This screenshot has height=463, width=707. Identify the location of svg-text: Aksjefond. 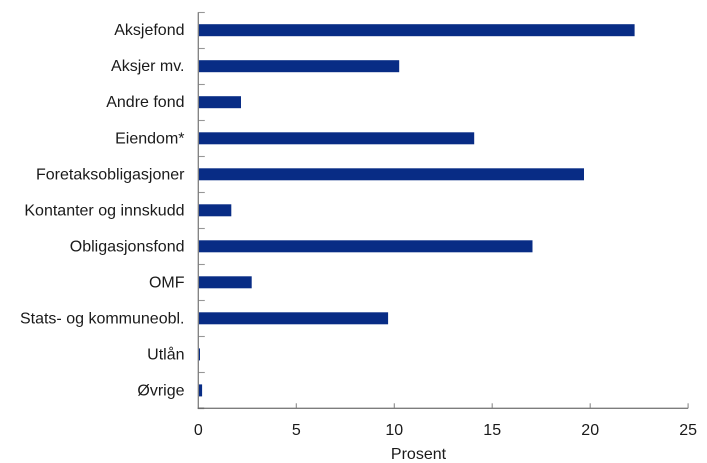
(149, 30).